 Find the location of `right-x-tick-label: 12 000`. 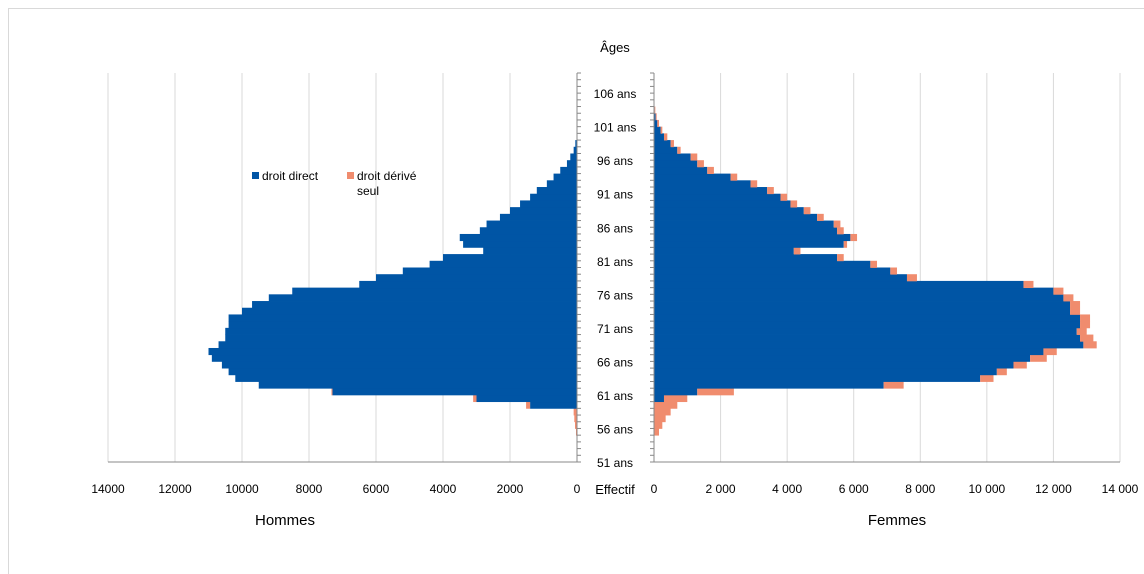

right-x-tick-label: 12 000 is located at coordinates (1053, 489).